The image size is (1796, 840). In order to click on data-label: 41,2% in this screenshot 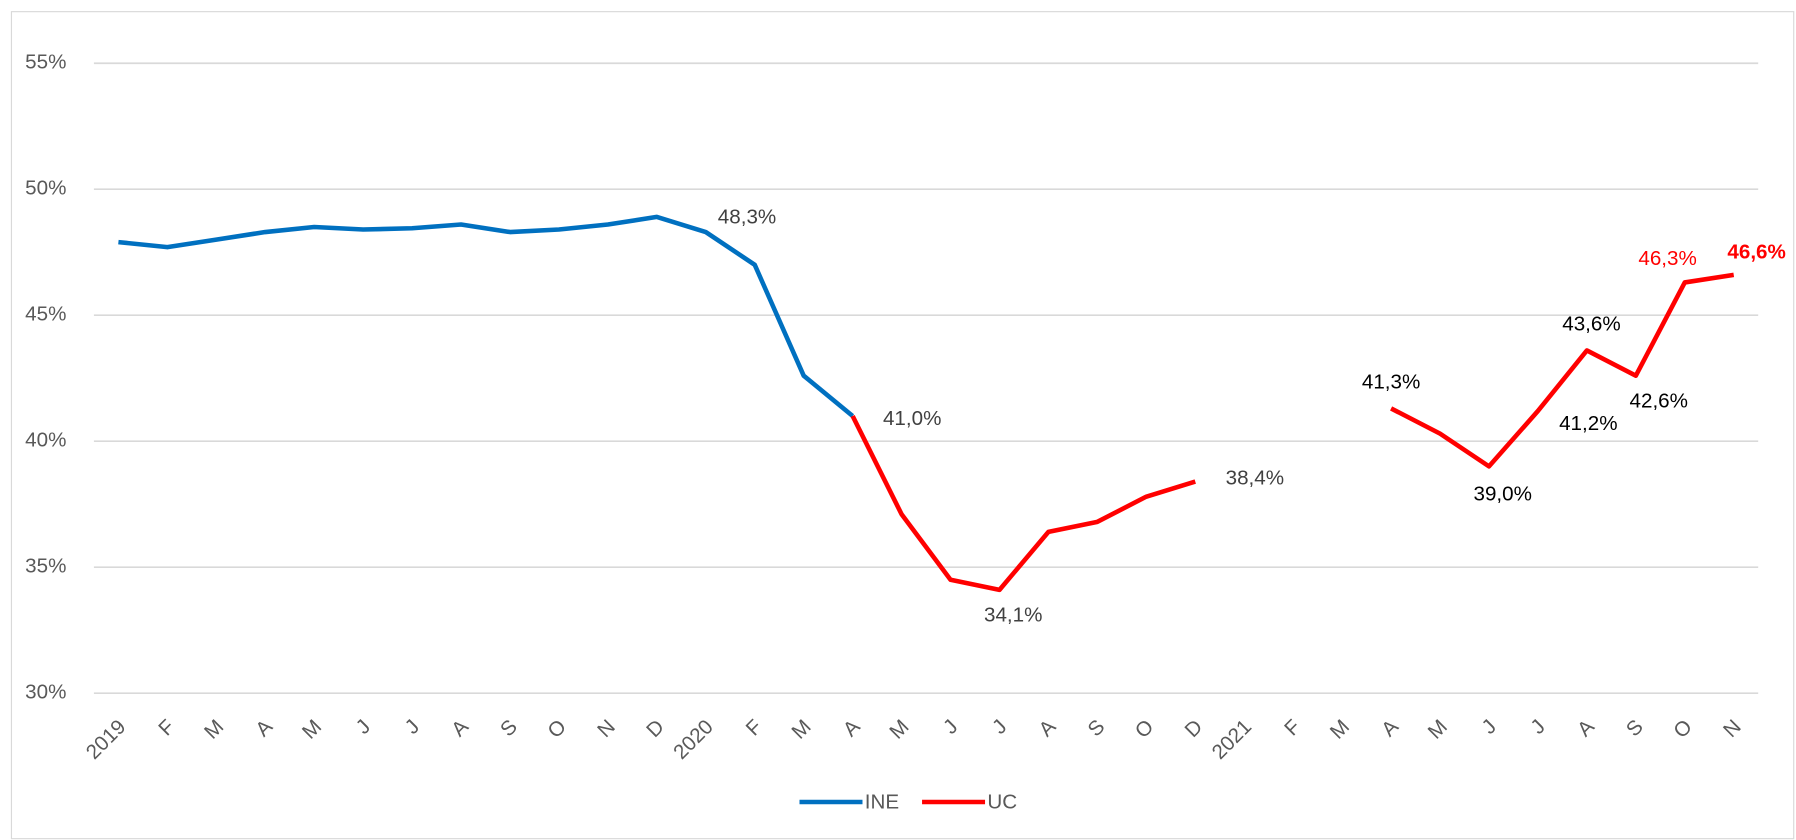, I will do `click(1588, 423)`.